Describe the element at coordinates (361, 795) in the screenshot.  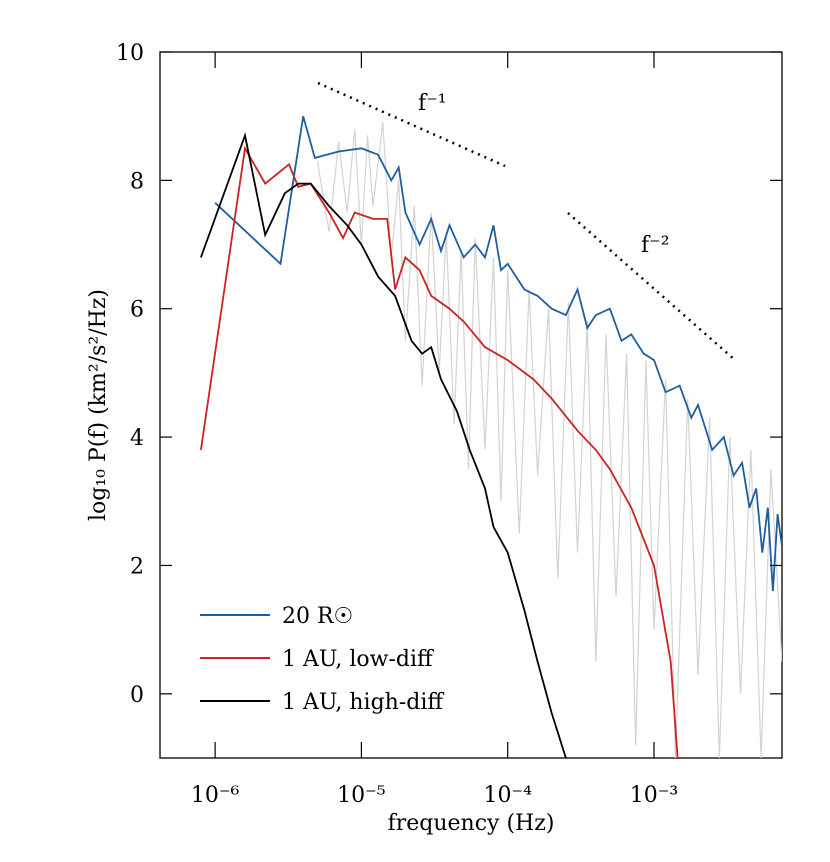
I see `x-tick-label: 10⁻⁵` at that location.